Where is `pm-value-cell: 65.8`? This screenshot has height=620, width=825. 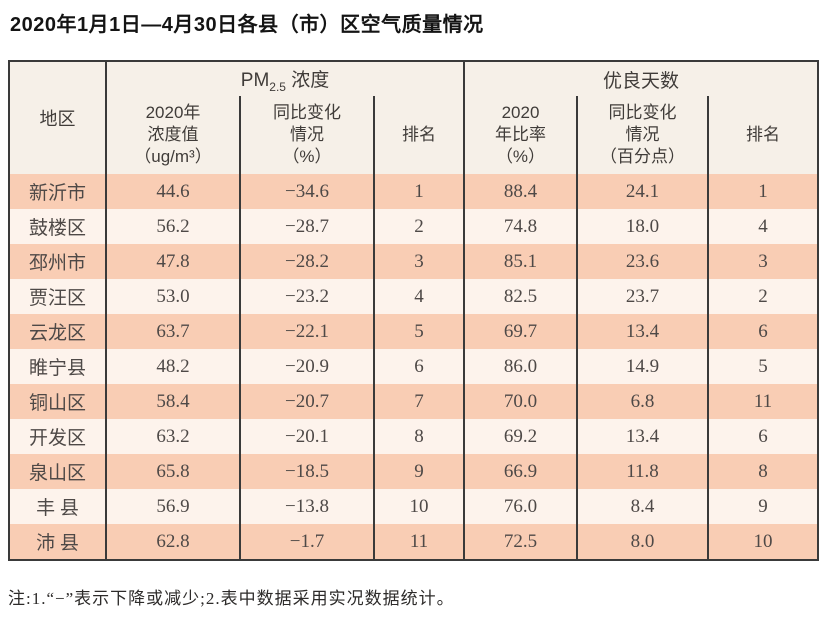 pm-value-cell: 65.8 is located at coordinates (172, 471).